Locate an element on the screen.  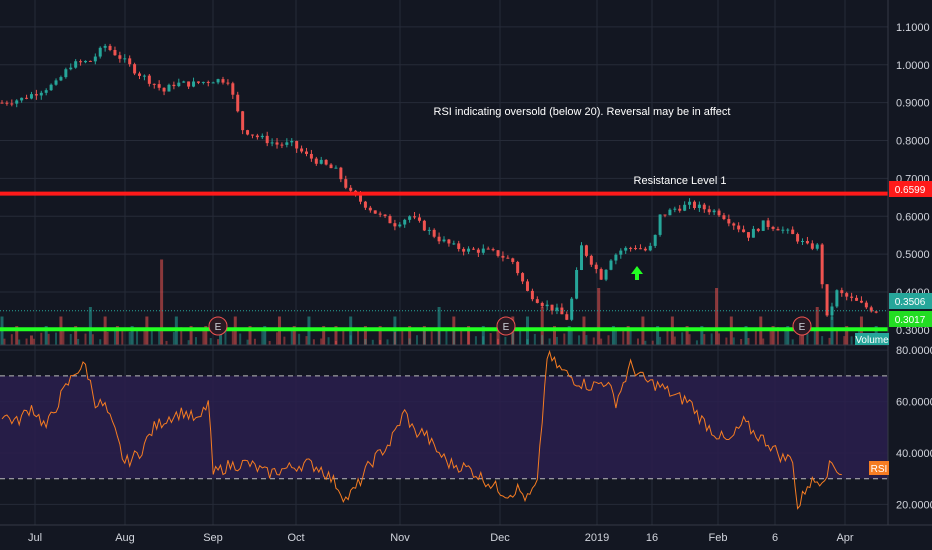
x-tick-label: Feb is located at coordinates (718, 538).